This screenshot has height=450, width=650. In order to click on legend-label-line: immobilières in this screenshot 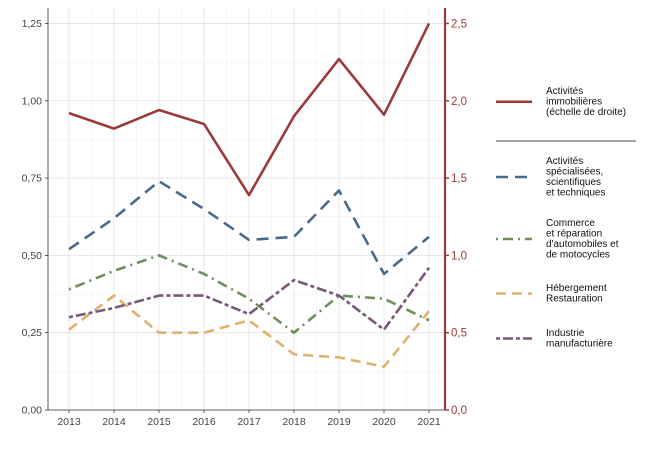, I will do `click(574, 102)`.